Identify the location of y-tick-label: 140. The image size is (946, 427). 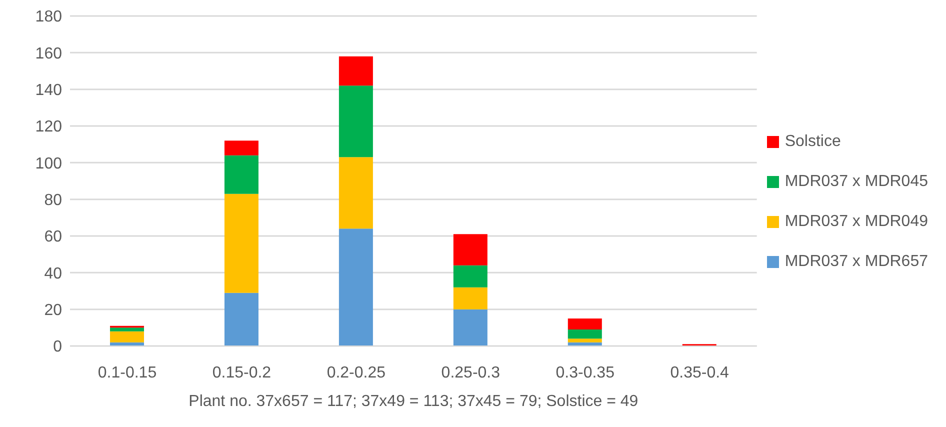
(48, 91).